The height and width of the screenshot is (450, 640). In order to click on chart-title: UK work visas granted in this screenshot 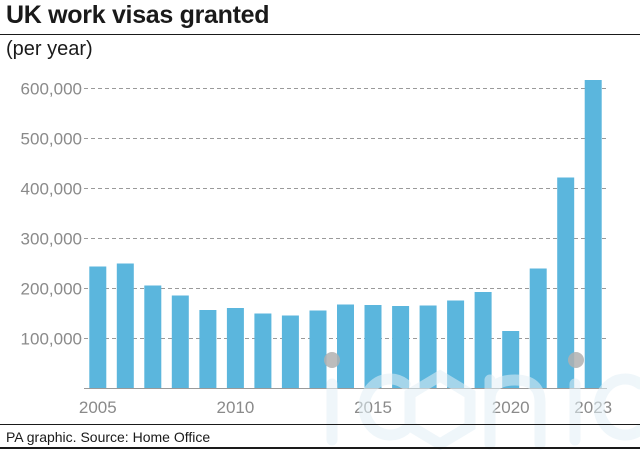, I will do `click(138, 15)`.